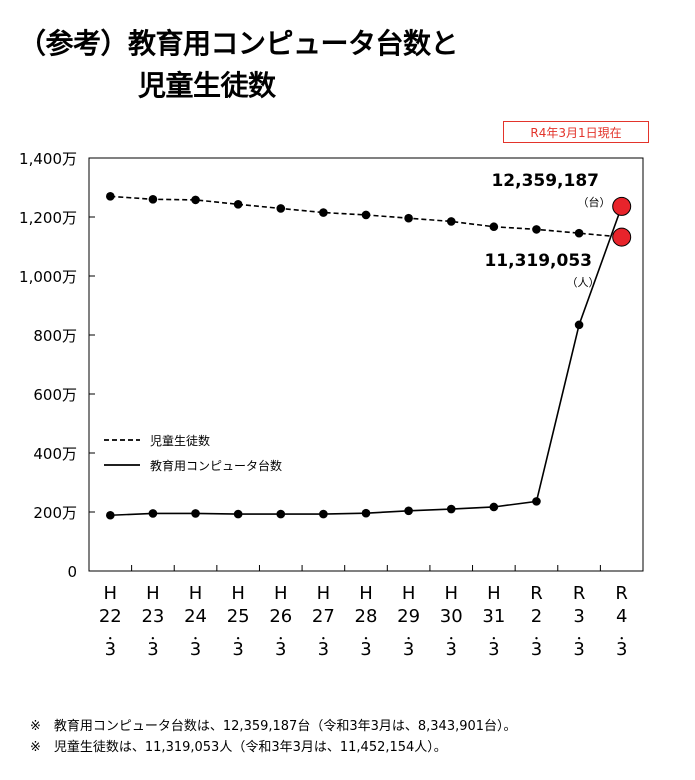 Image resolution: width=695 pixels, height=780 pixels. I want to click on x-tick-label: 28, so click(366, 616).